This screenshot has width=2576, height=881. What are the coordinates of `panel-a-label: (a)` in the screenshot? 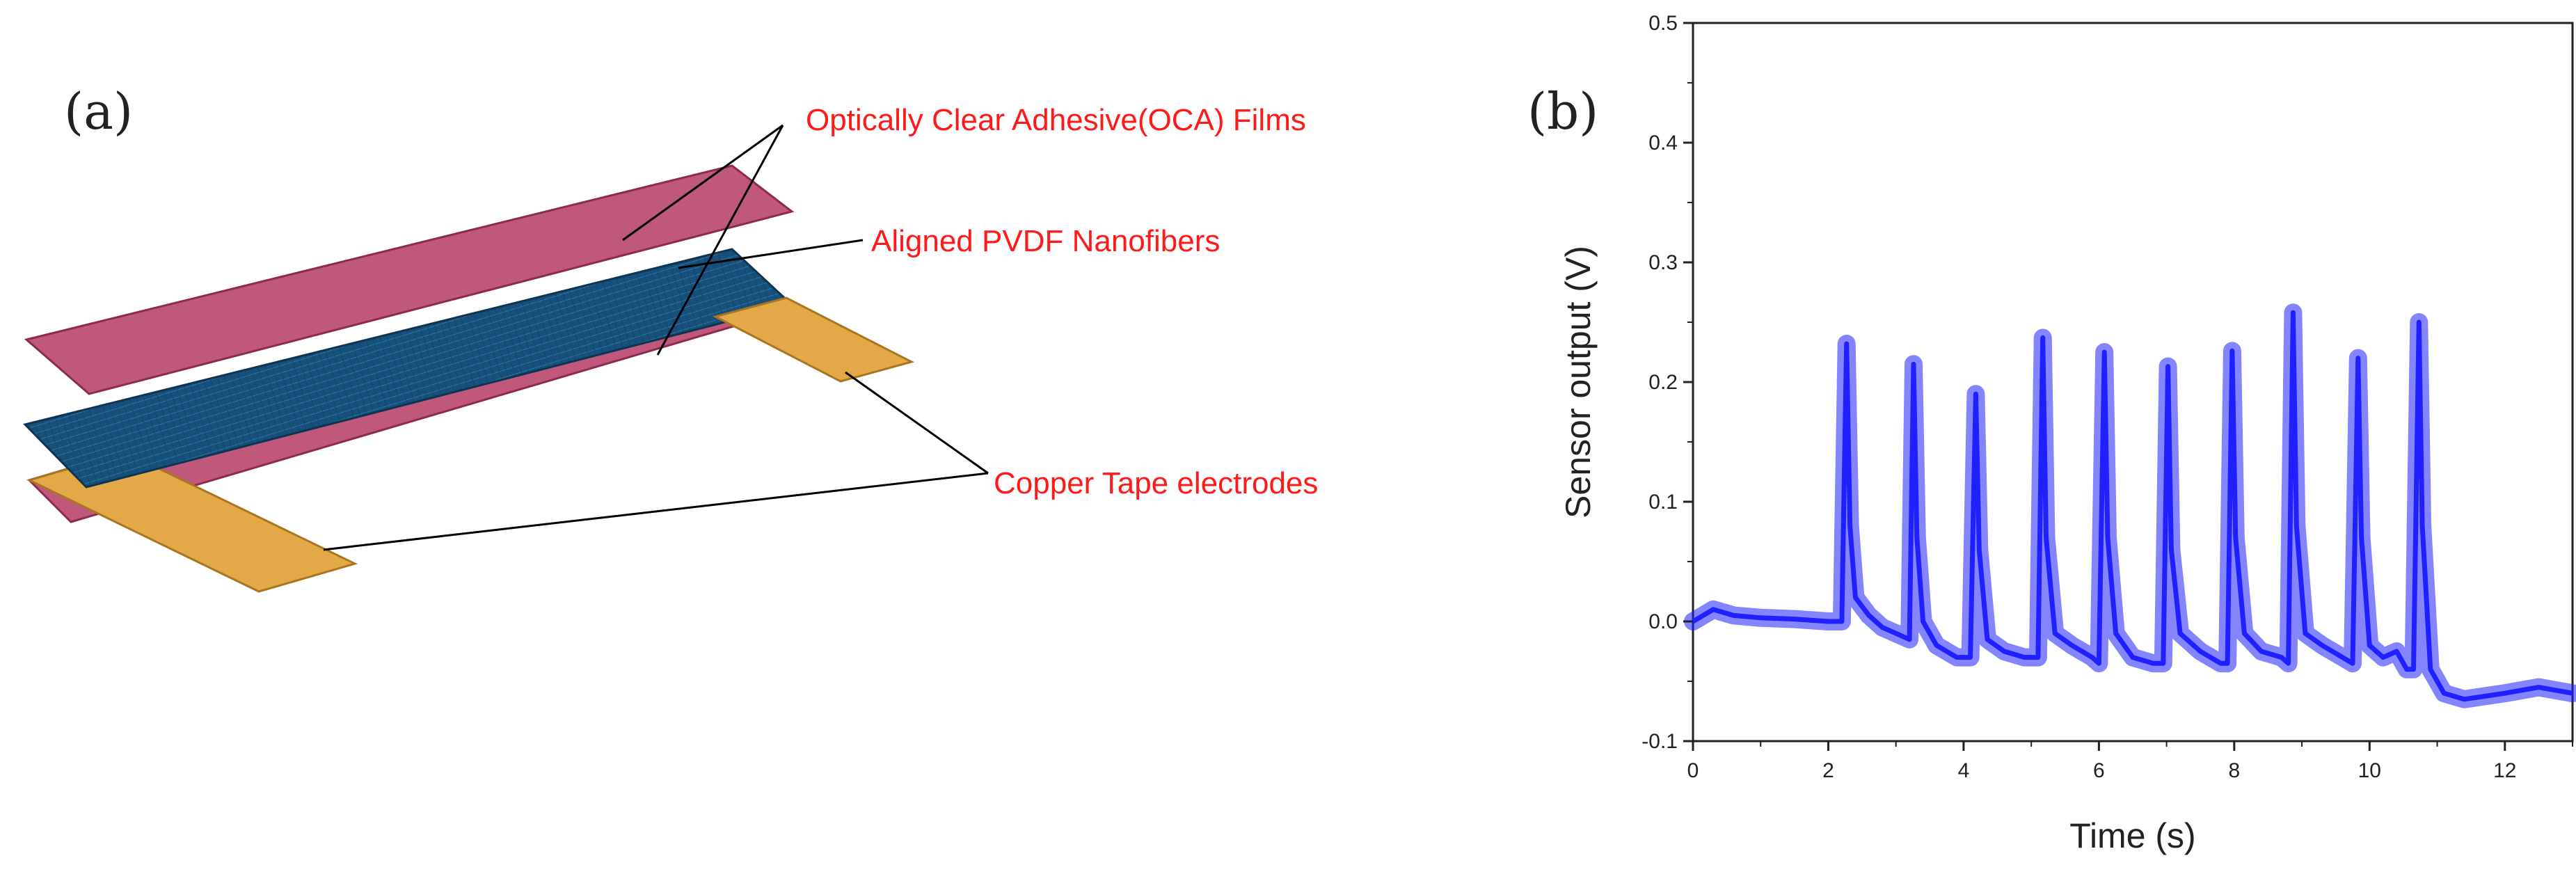 It's located at (99, 111).